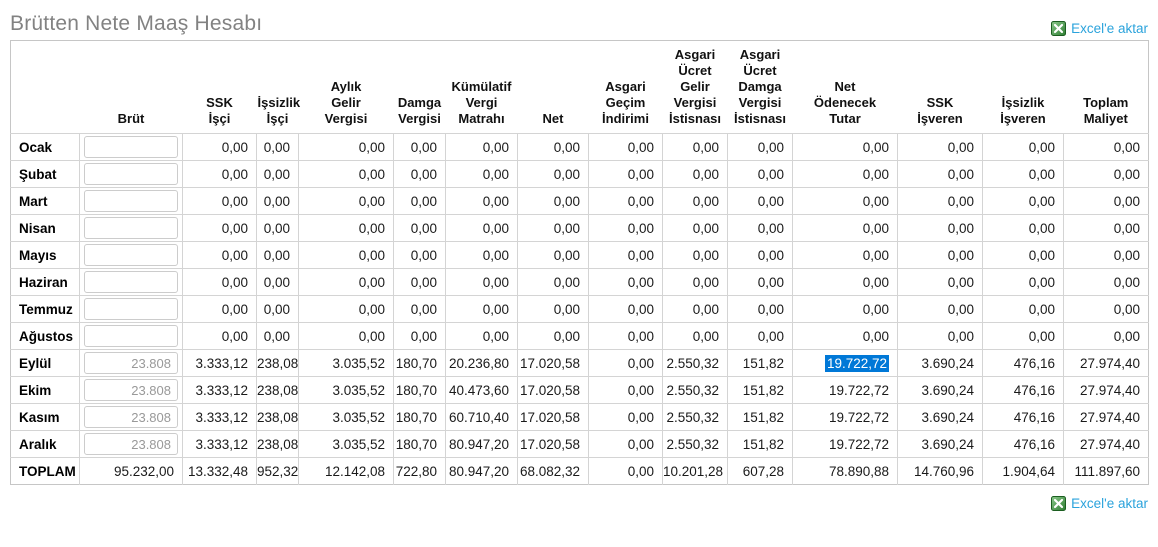  What do you see at coordinates (45, 471) in the screenshot?
I see `total-label: TOPLAM` at bounding box center [45, 471].